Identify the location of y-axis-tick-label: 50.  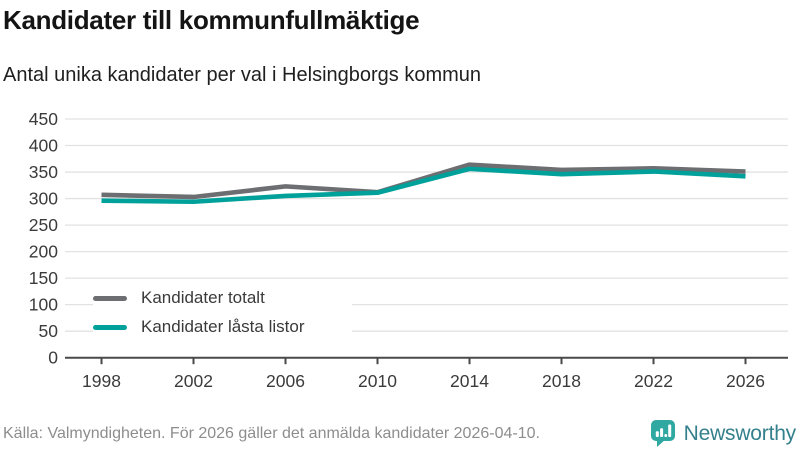
(49, 331).